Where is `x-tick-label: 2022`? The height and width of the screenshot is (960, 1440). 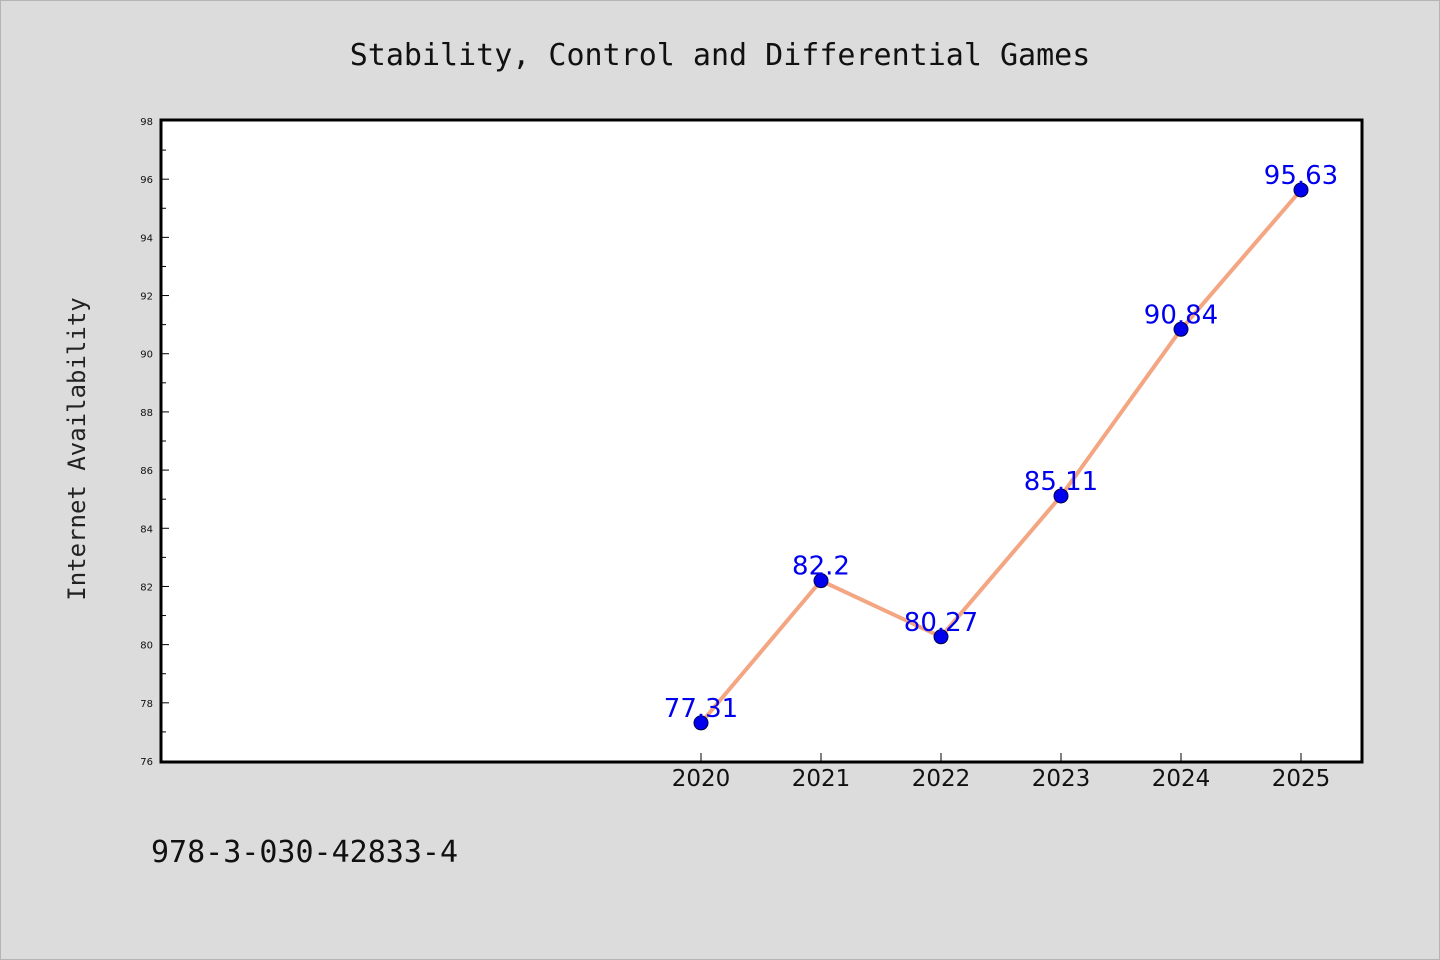
x-tick-label: 2022 is located at coordinates (941, 779).